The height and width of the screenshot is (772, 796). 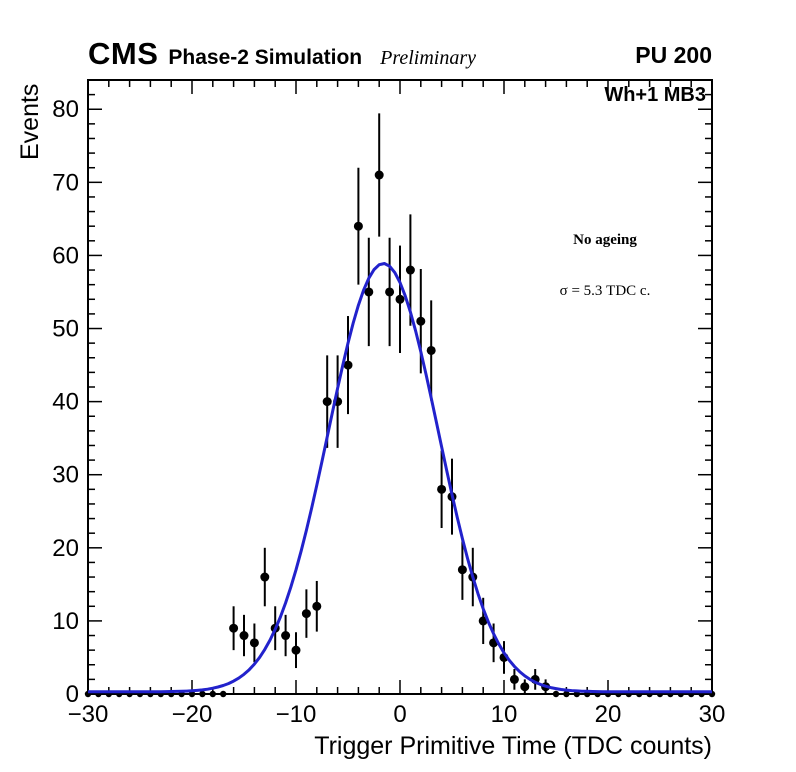 I want to click on y-axis-title: Events, so click(x=30, y=121).